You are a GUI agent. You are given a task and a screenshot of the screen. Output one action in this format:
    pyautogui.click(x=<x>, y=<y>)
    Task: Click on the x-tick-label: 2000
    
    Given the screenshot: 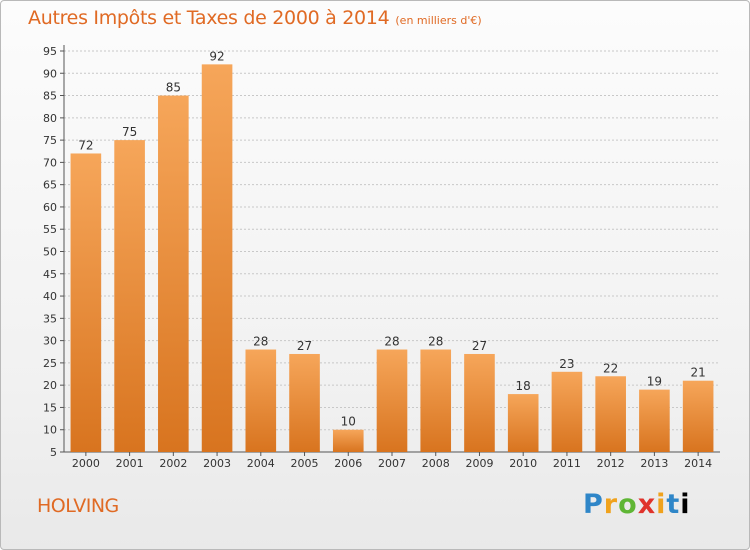 What is the action you would take?
    pyautogui.click(x=86, y=463)
    